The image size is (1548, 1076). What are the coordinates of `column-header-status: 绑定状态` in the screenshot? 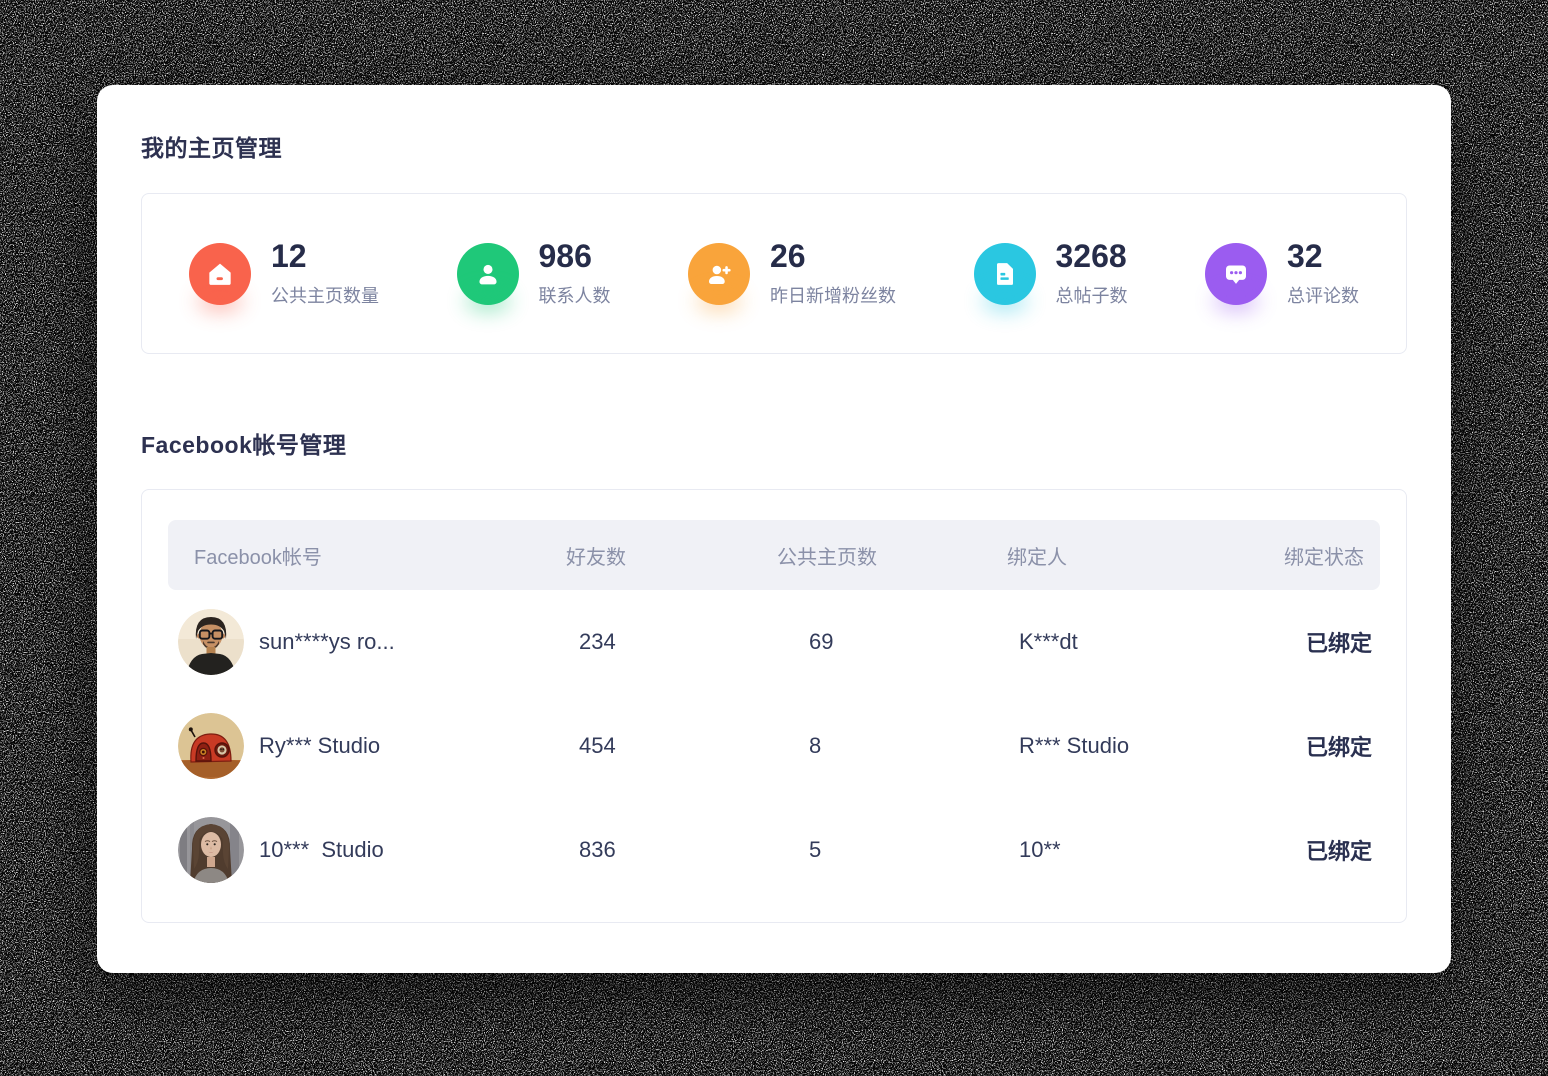 It's located at (1324, 557).